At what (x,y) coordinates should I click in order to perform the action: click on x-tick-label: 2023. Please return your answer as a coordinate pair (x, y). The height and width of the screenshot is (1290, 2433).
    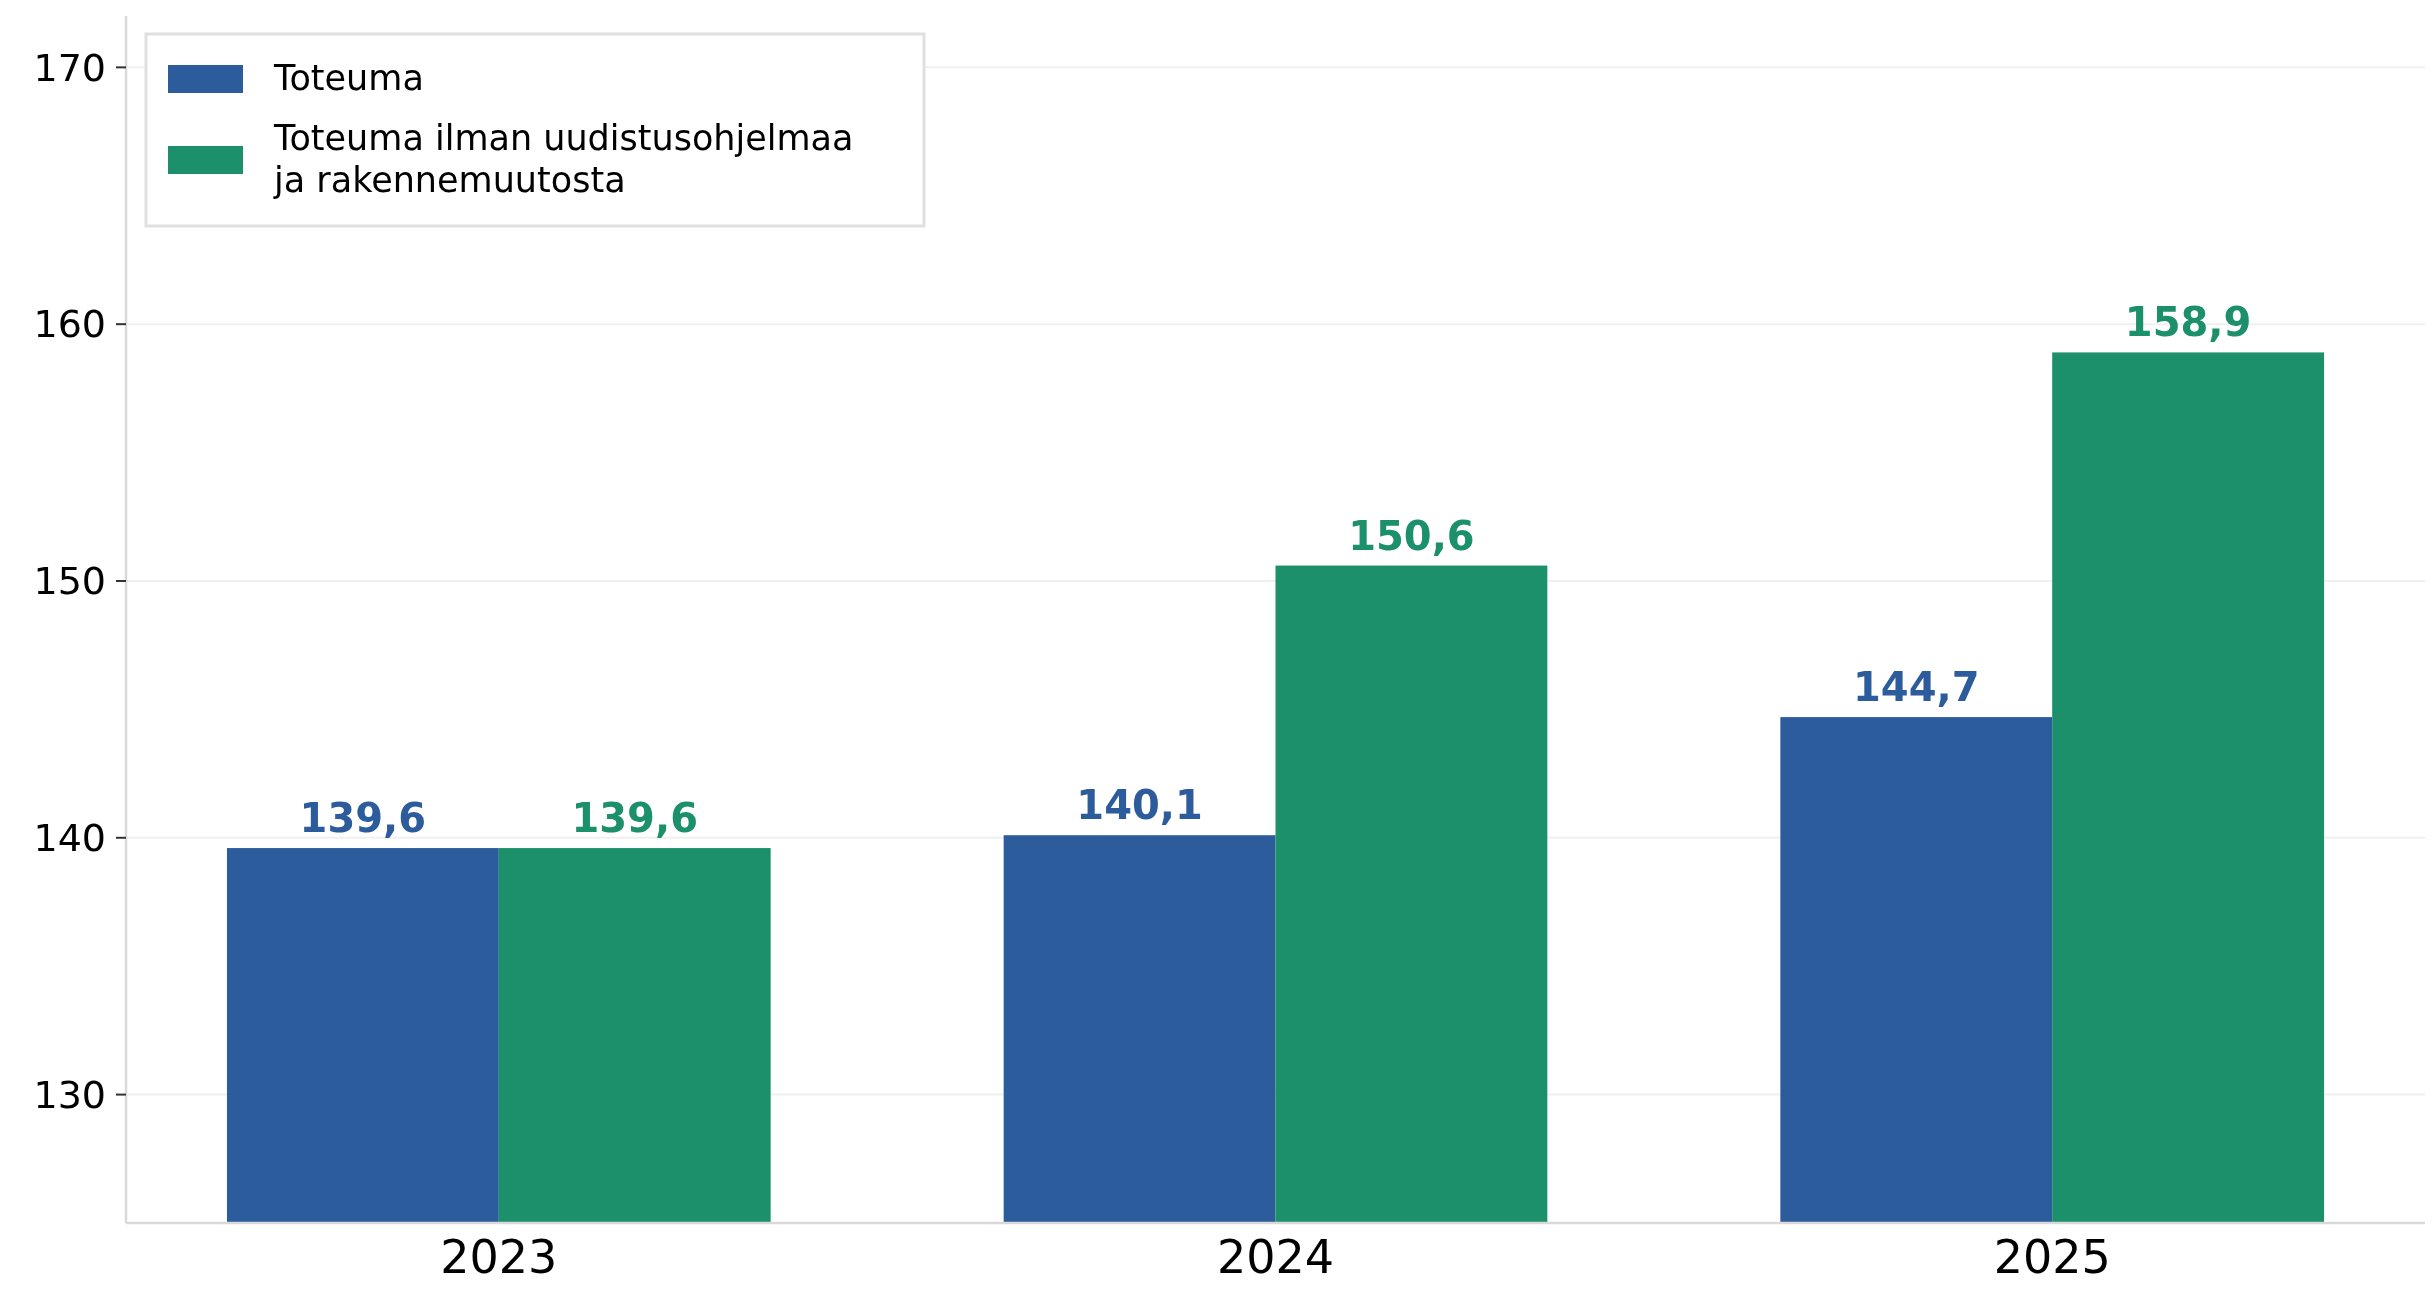
    Looking at the image, I should click on (499, 1257).